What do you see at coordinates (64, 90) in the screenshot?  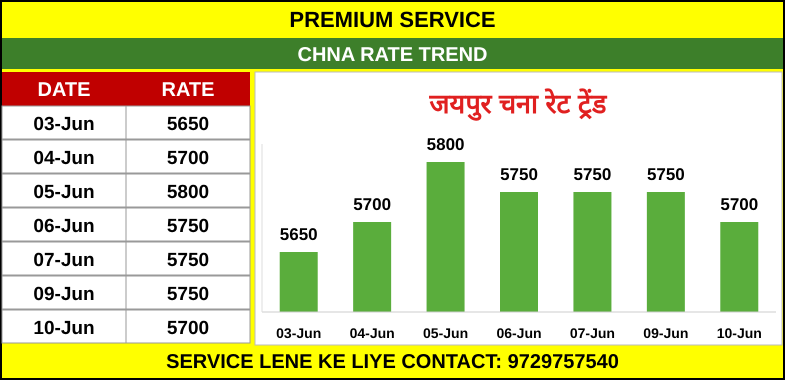 I see `text: DATE` at bounding box center [64, 90].